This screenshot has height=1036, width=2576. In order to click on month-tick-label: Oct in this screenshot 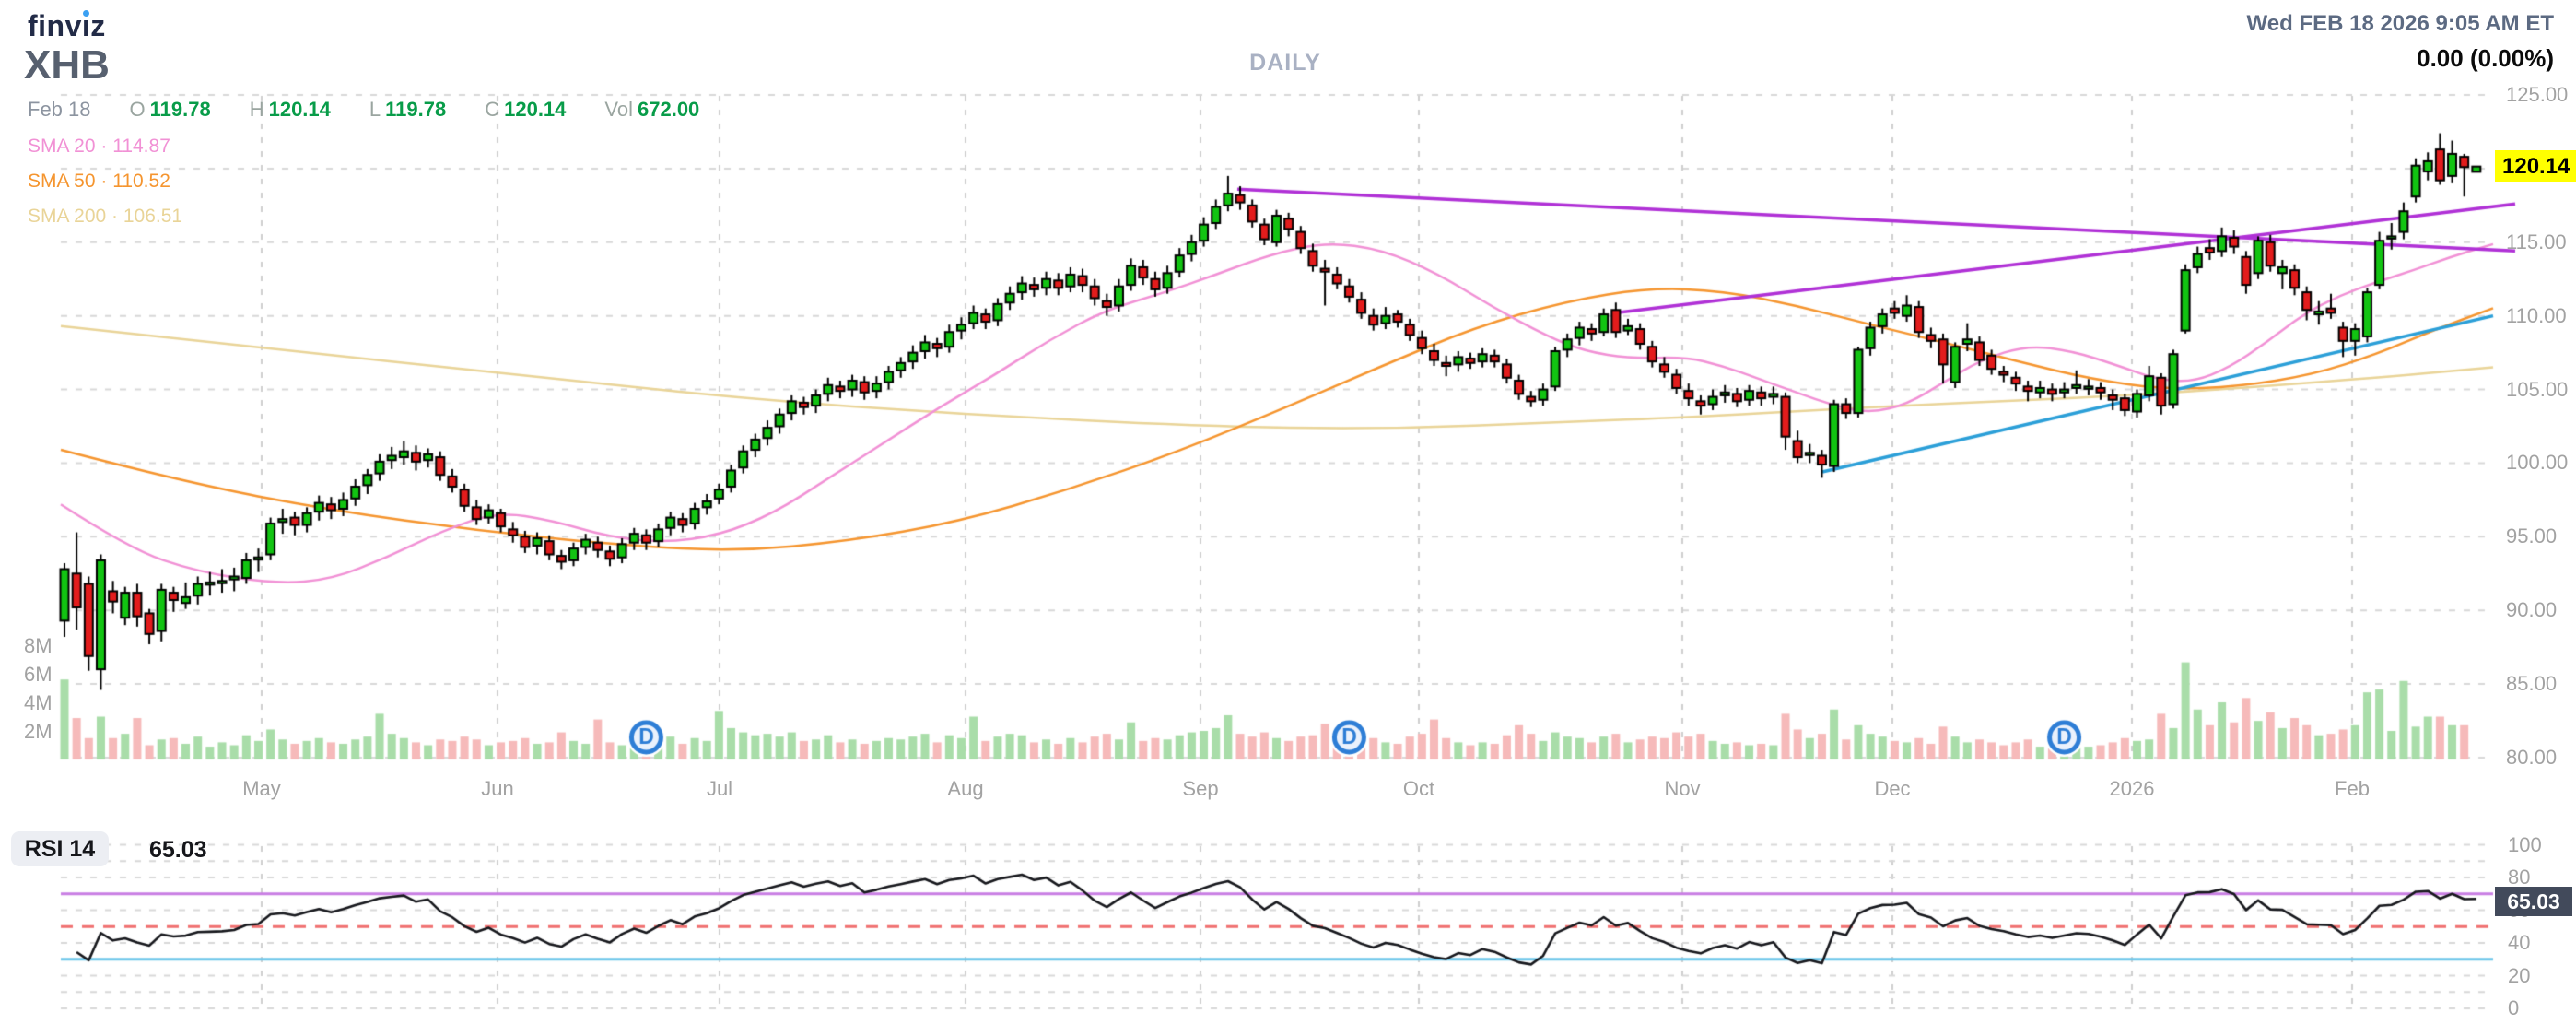, I will do `click(1418, 788)`.